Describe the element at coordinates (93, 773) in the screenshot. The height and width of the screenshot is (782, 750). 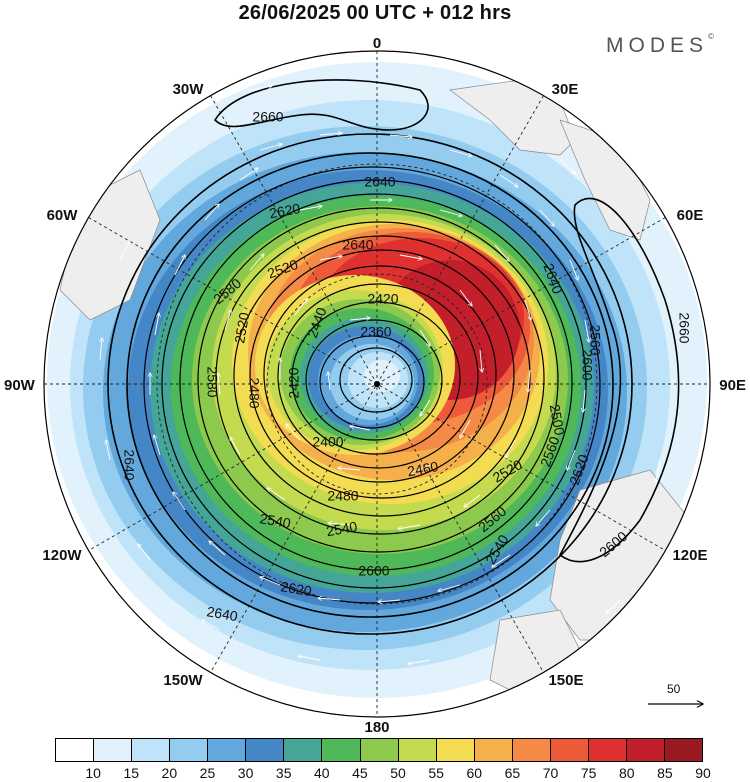
I see `colorbar-tick-label: 10` at that location.